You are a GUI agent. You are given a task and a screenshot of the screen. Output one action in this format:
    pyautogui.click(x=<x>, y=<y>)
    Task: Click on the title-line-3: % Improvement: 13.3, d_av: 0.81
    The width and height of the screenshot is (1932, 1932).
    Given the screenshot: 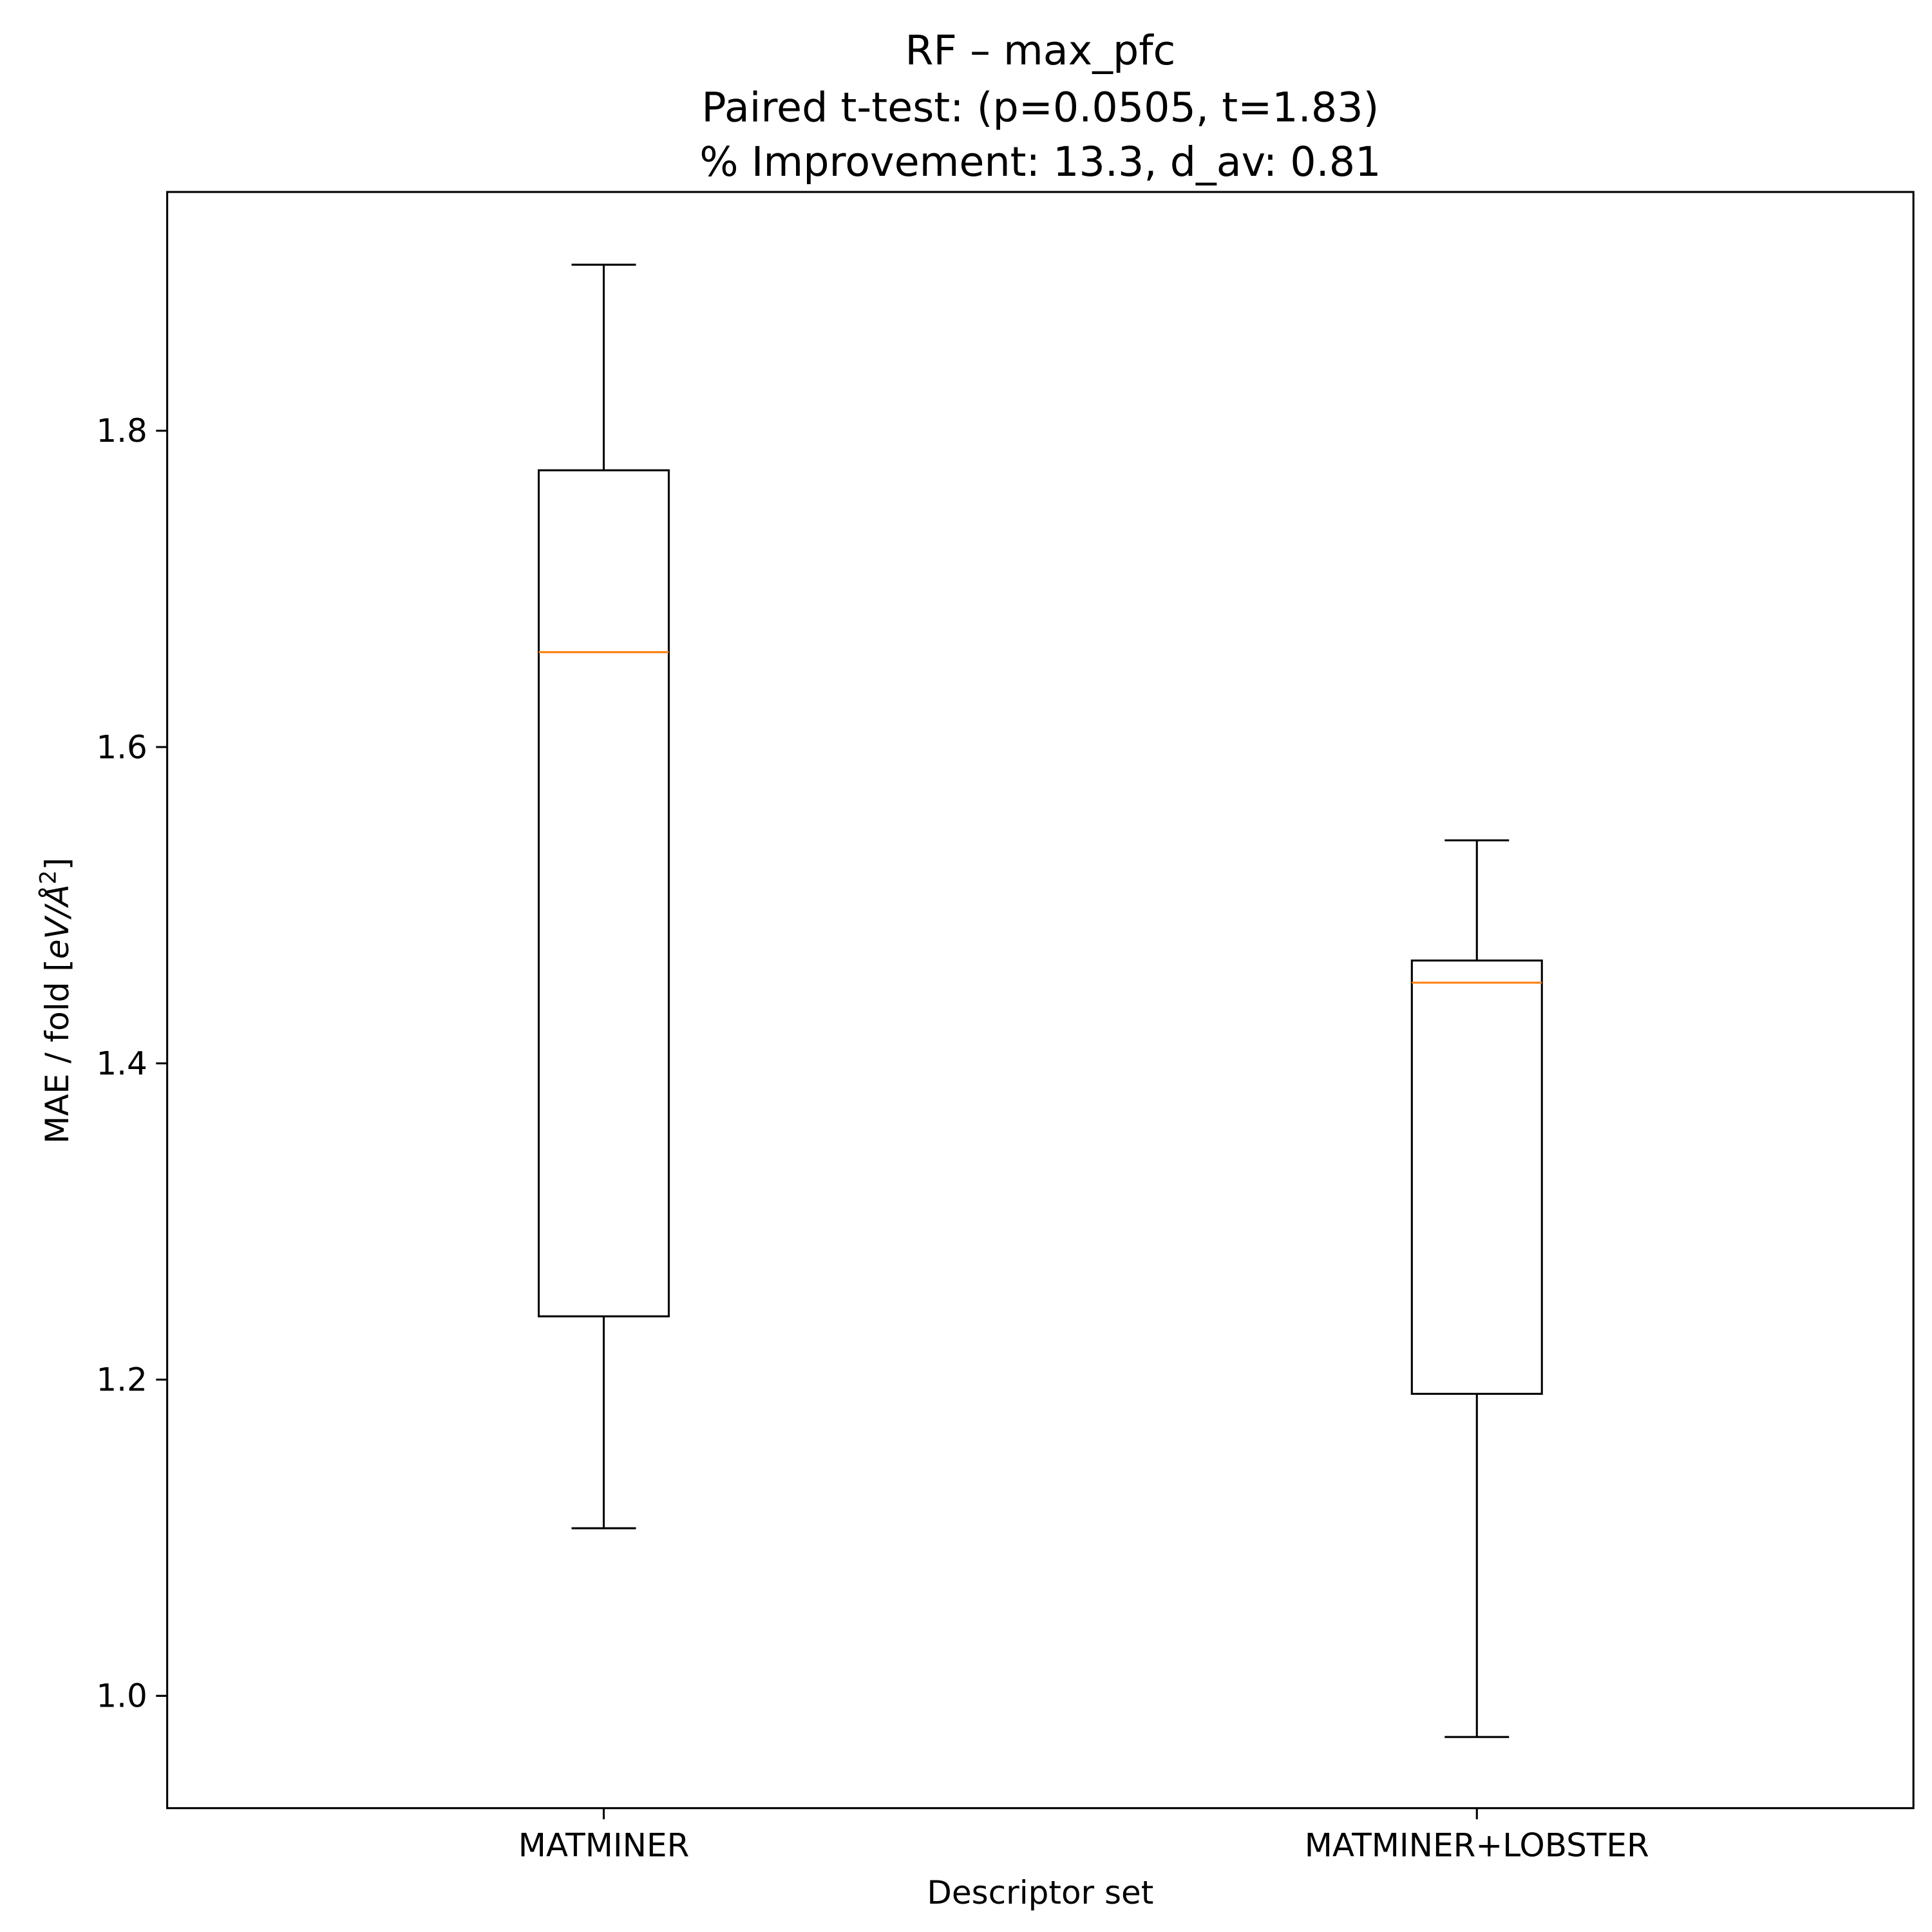 What is the action you would take?
    pyautogui.click(x=1040, y=161)
    